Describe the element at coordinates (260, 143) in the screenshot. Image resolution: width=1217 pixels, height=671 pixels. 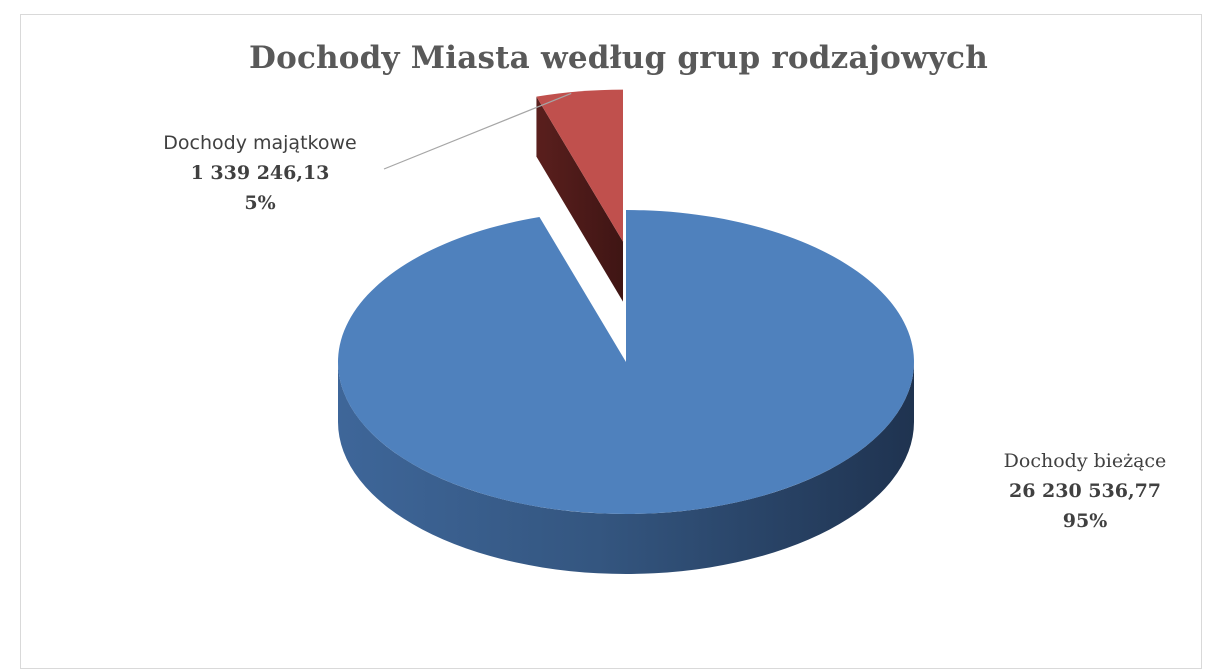
I see `data-label-category: Dochody majątkowe` at that location.